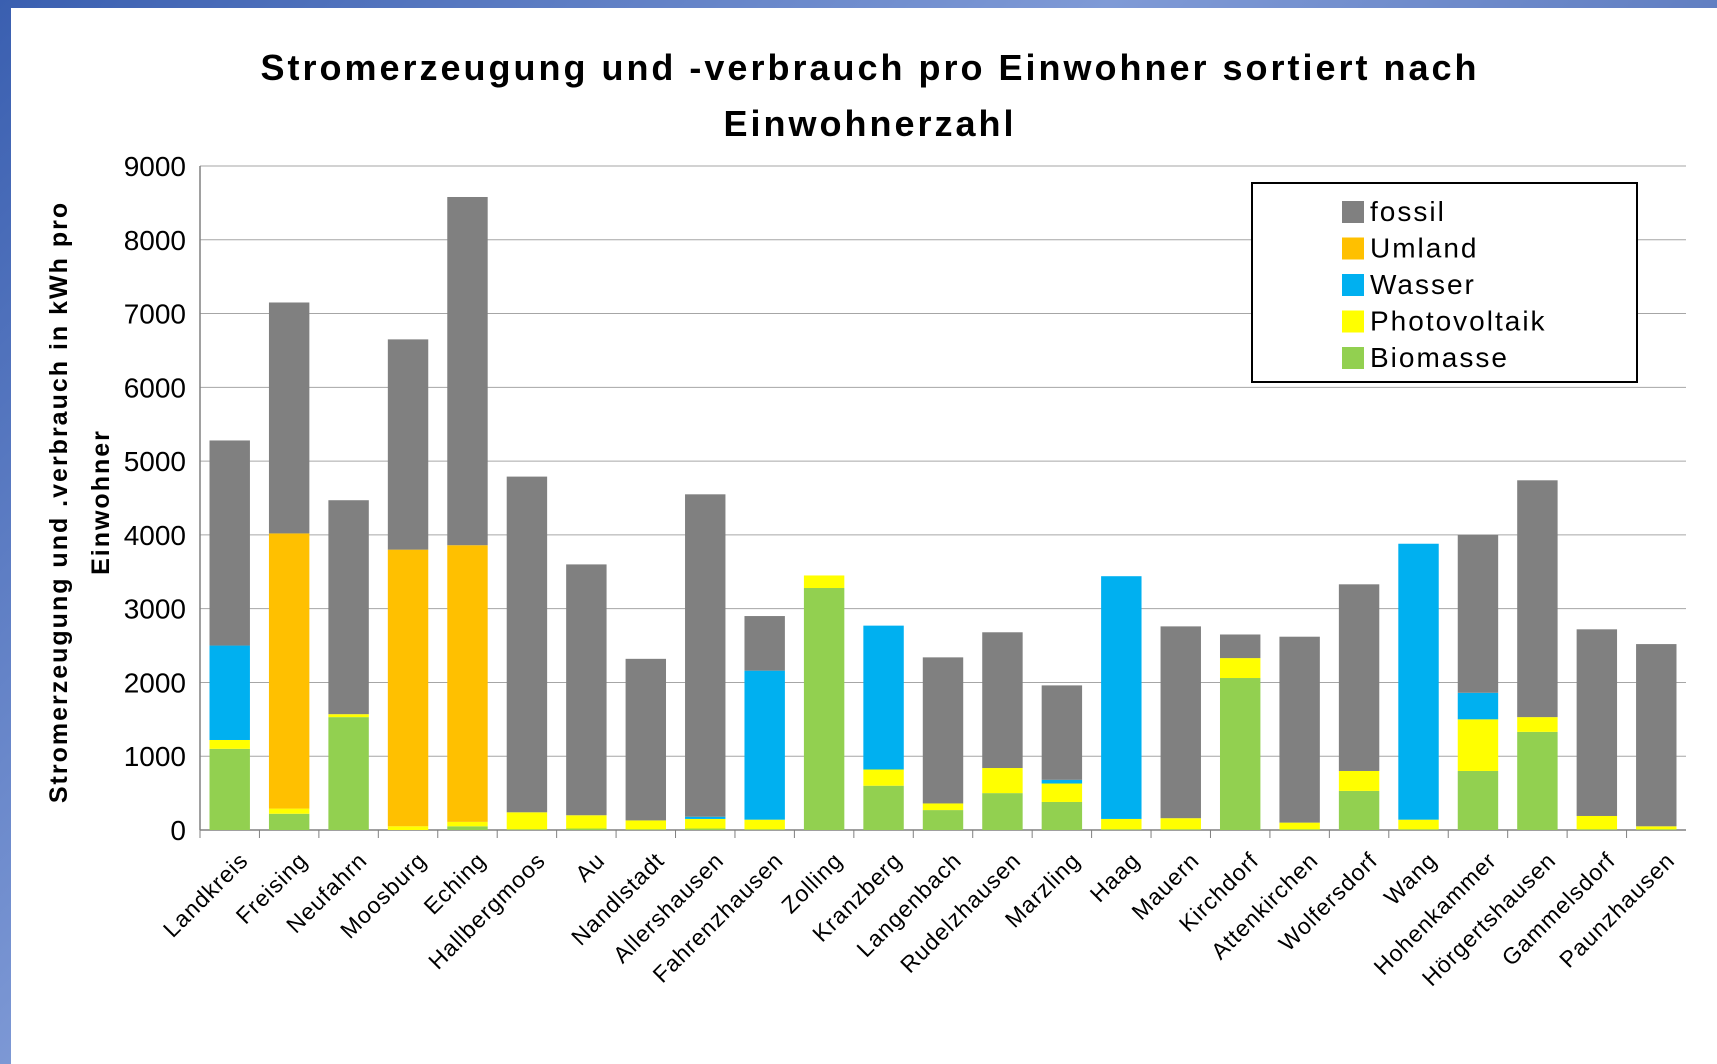  Describe the element at coordinates (155, 387) in the screenshot. I see `y-tick-label: 6000` at that location.